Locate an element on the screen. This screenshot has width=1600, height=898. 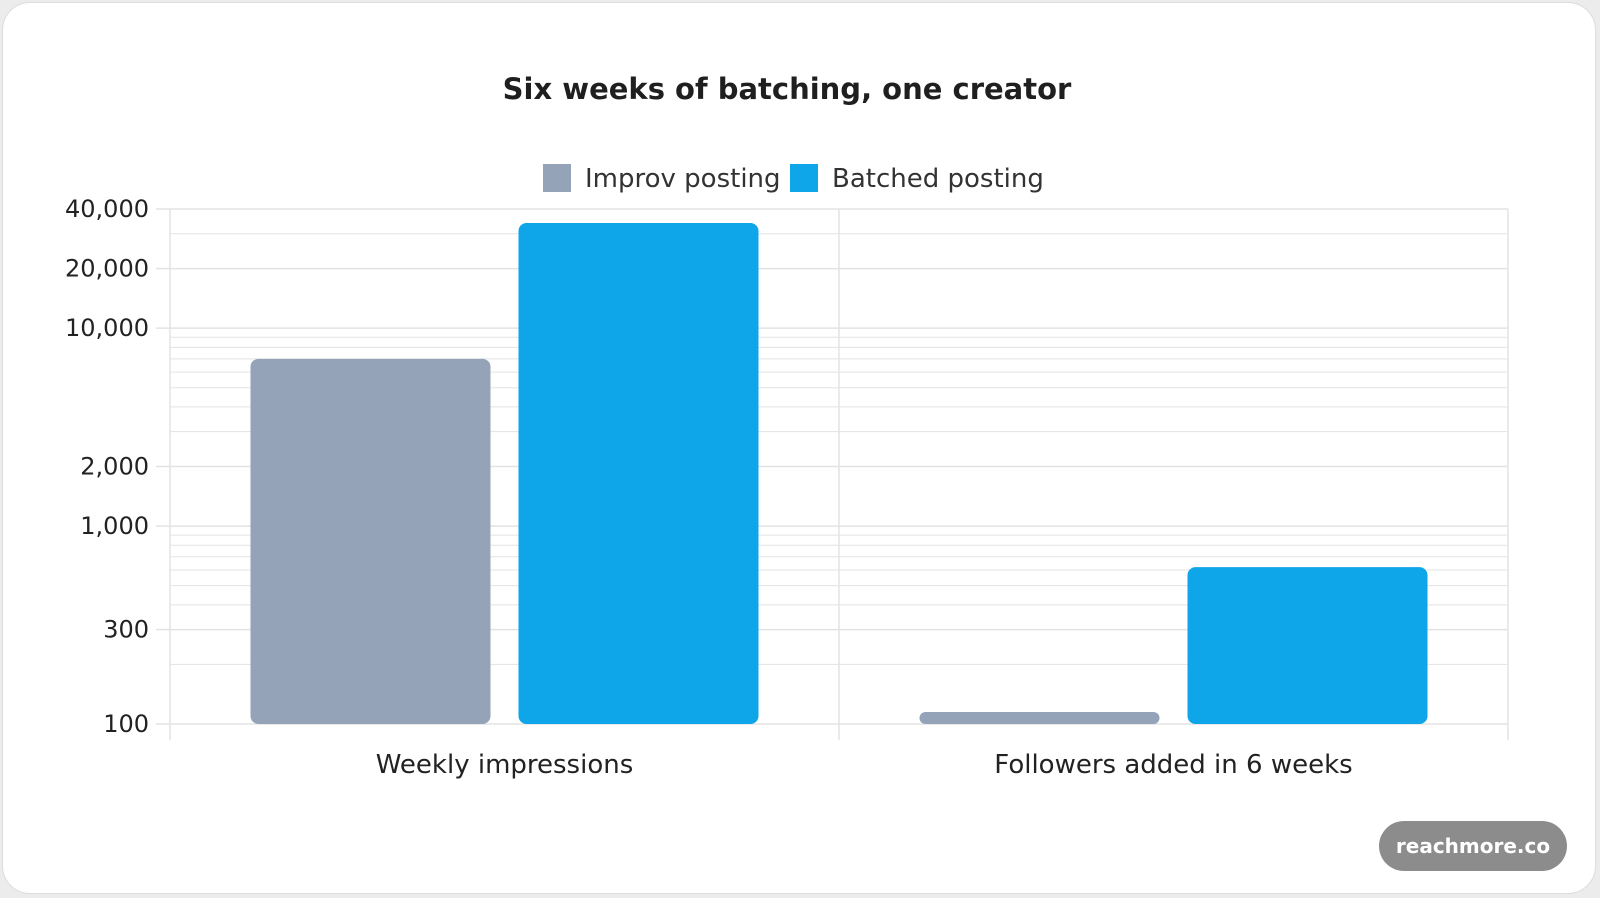
legend-label-improv: Improv posting is located at coordinates (683, 179).